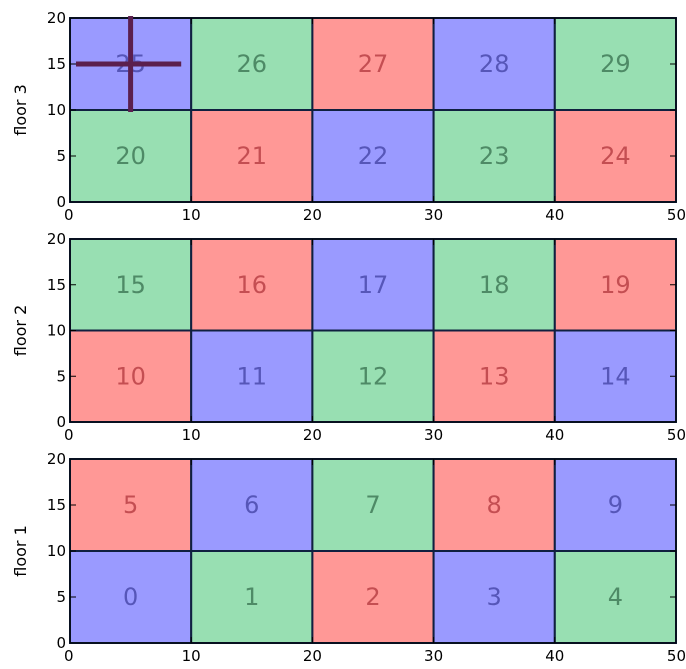  I want to click on room-label: 2, so click(372, 597).